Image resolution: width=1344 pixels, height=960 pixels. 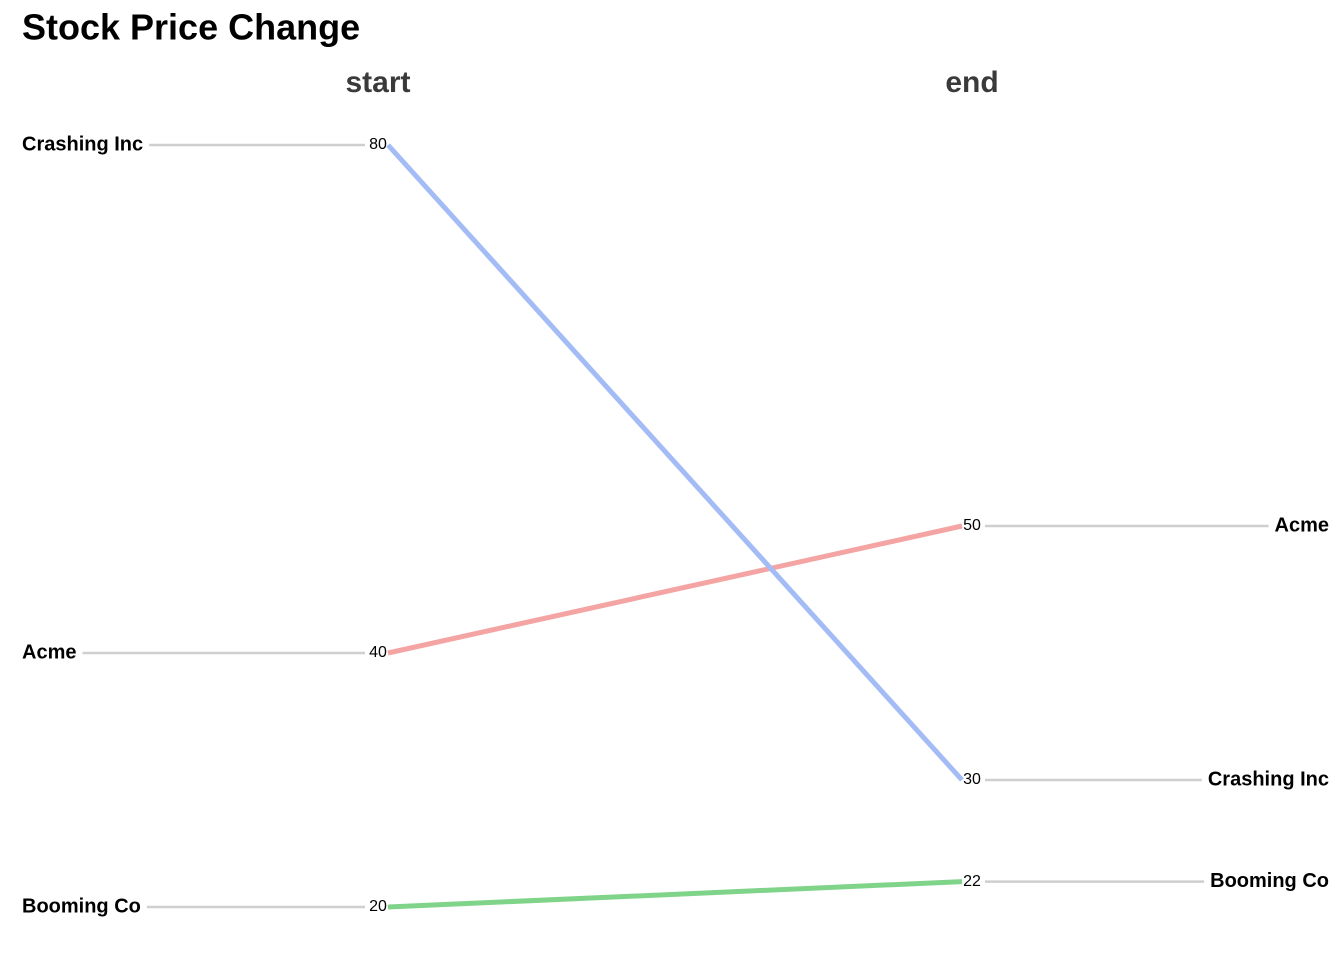 What do you see at coordinates (377, 82) in the screenshot?
I see `column-header: start` at bounding box center [377, 82].